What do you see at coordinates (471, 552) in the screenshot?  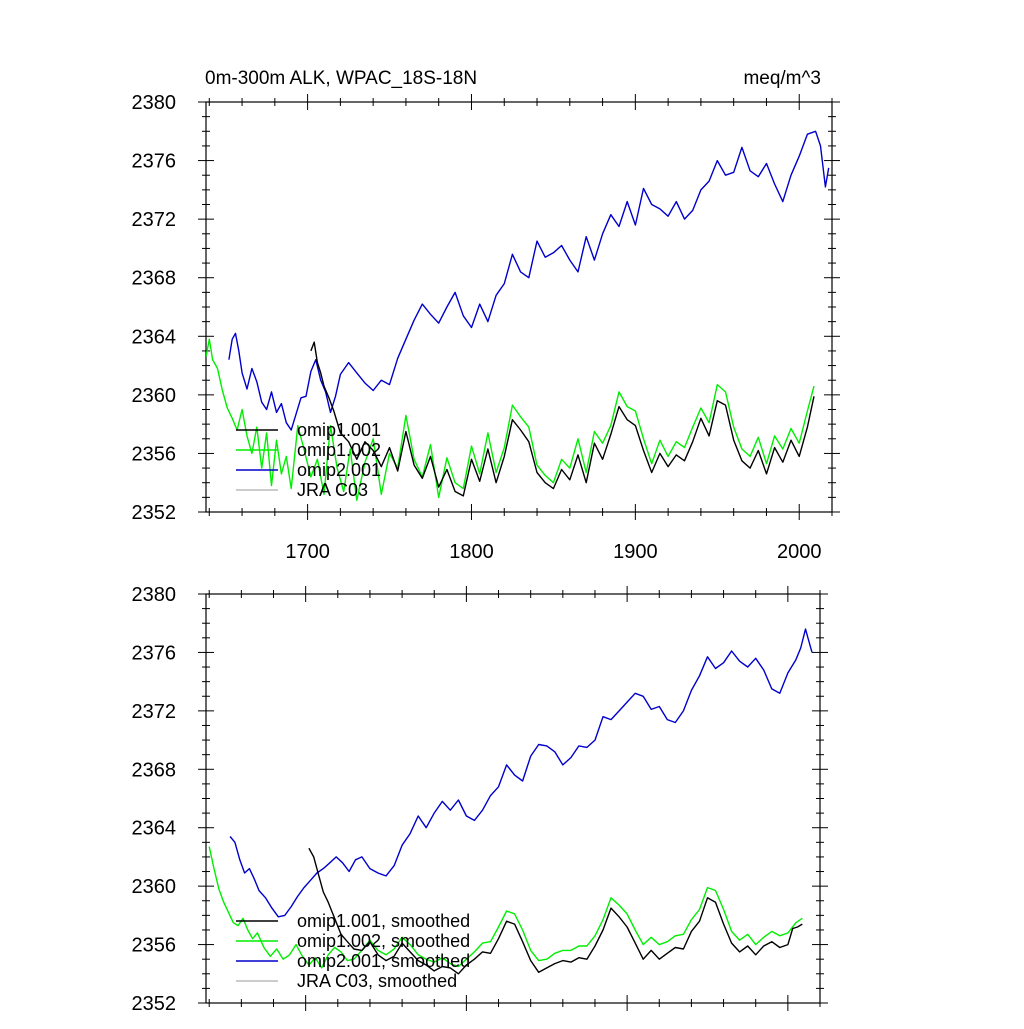 I see `x-tick-label: 1800` at bounding box center [471, 552].